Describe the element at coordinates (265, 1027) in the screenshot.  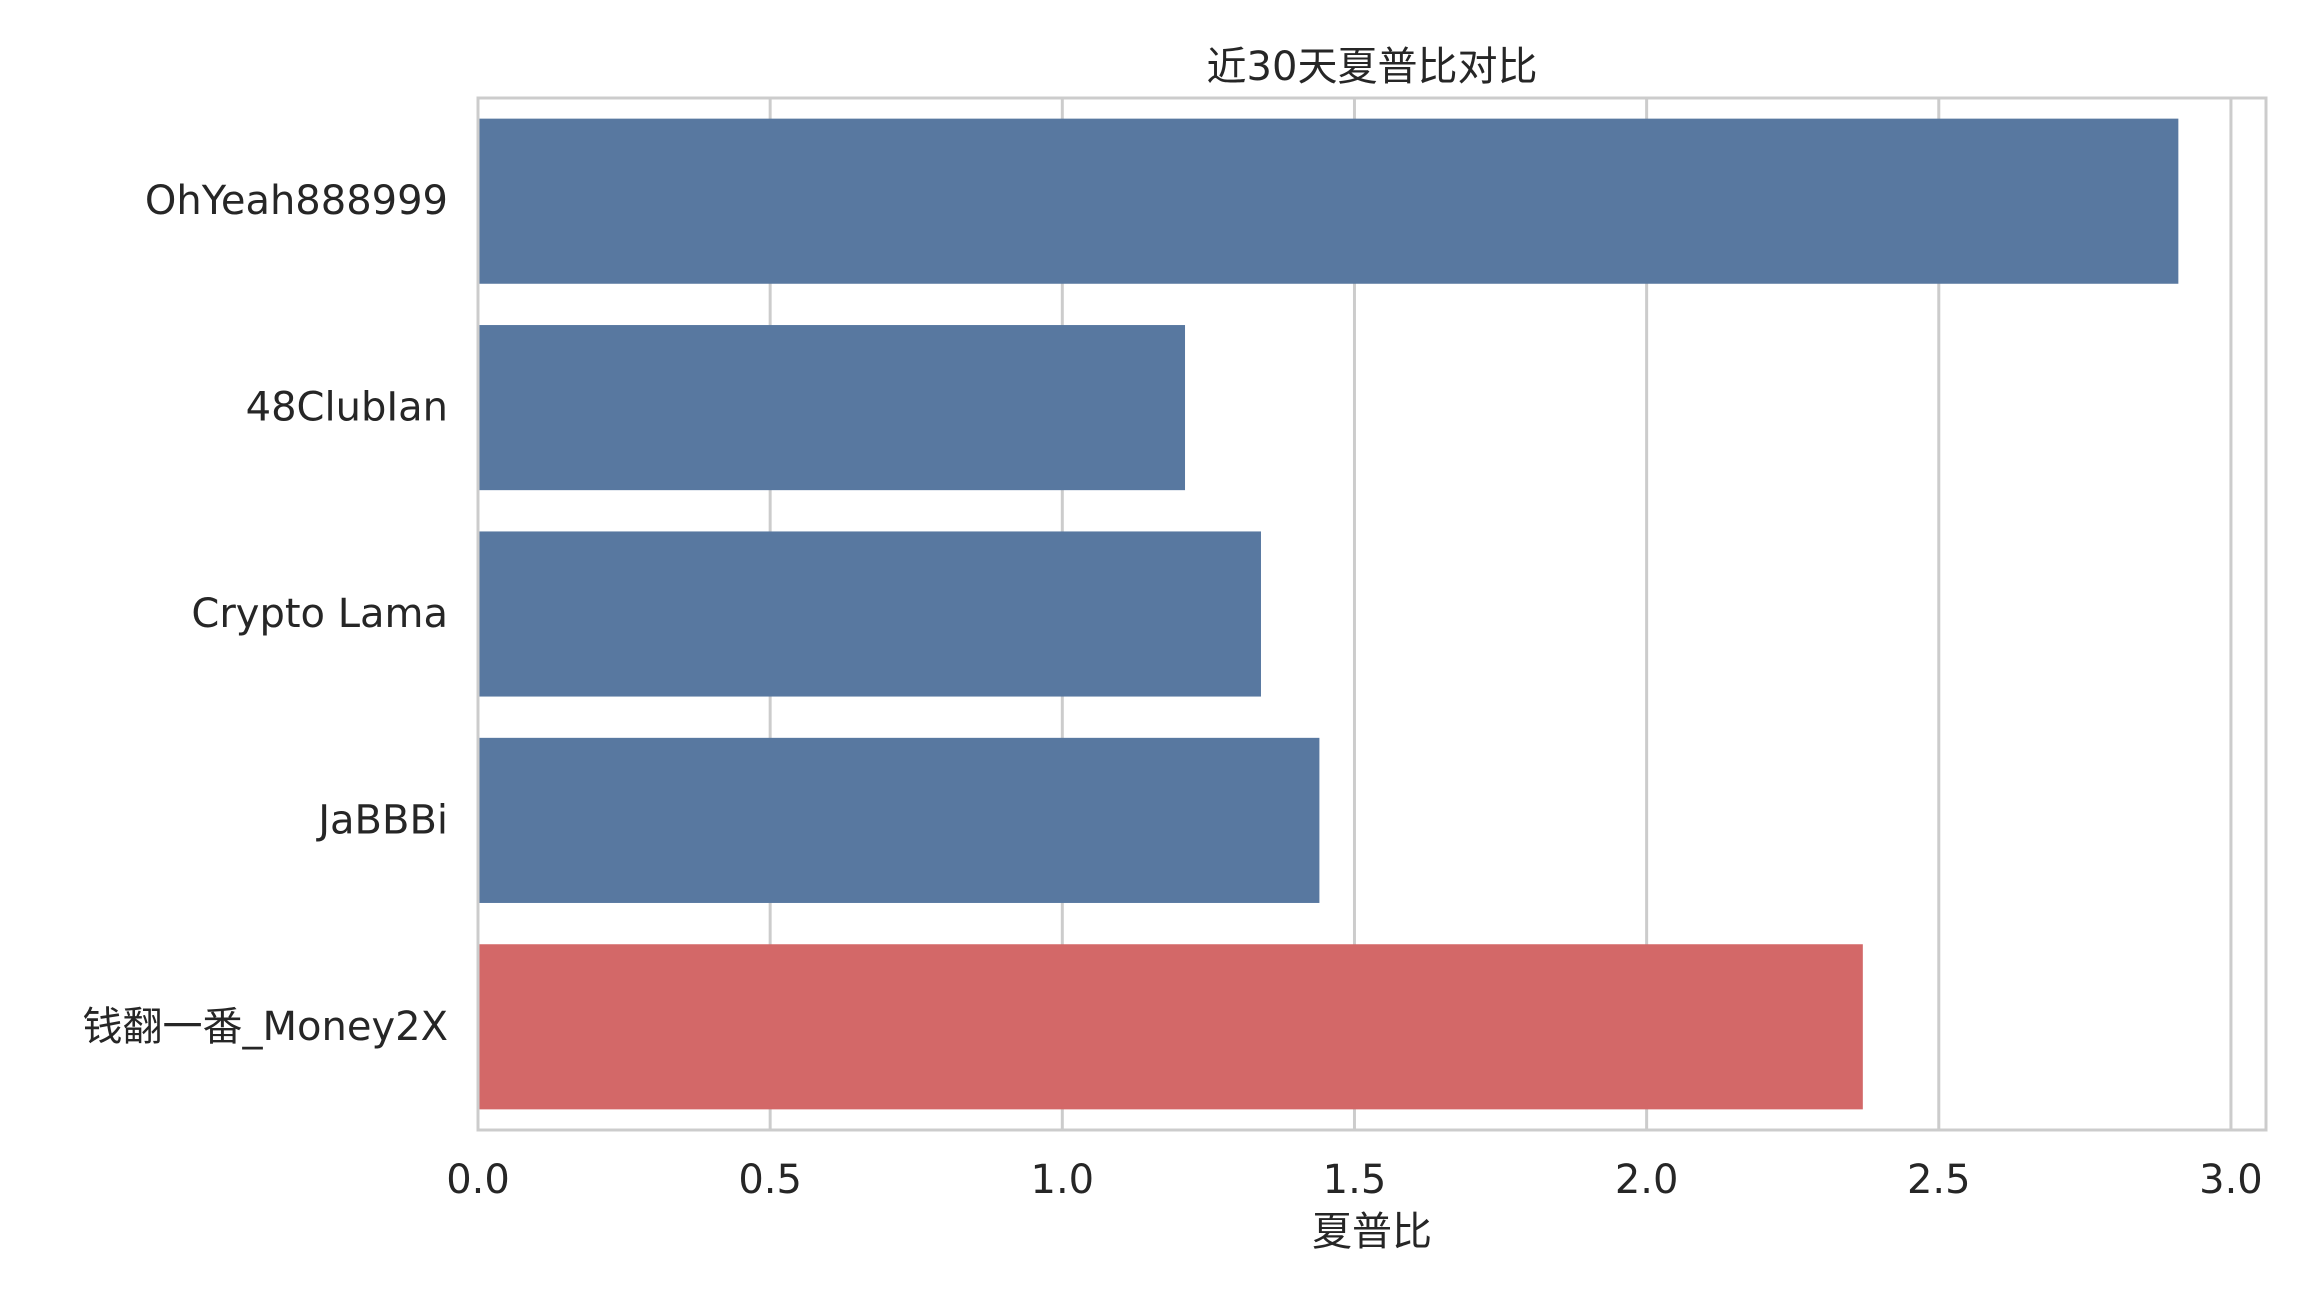
I see `y-tick-label: 钱翻一番_Money2X` at that location.